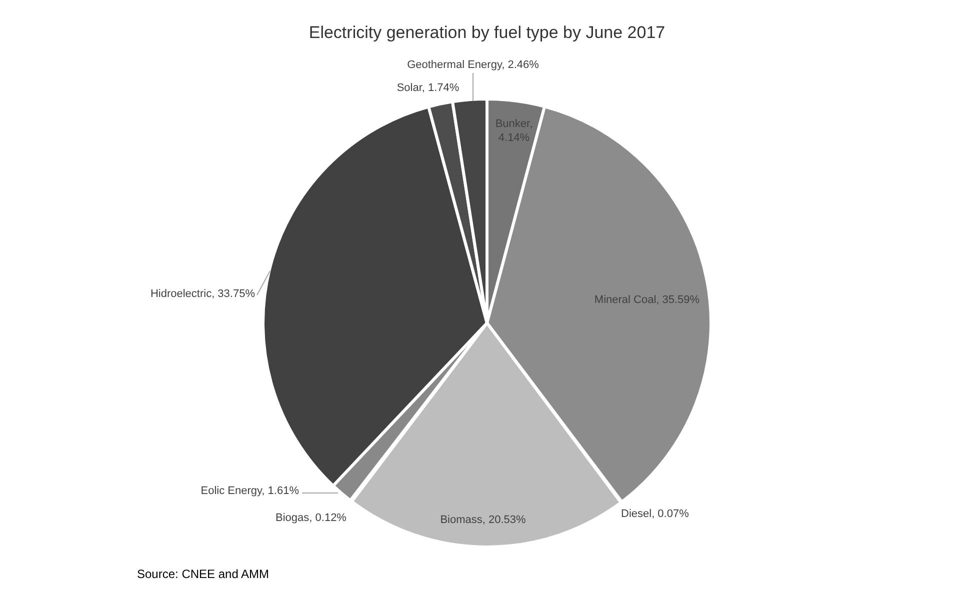 This screenshot has width=970, height=596. Describe the element at coordinates (483, 520) in the screenshot. I see `slice-label: Biomass, 20.53%` at that location.